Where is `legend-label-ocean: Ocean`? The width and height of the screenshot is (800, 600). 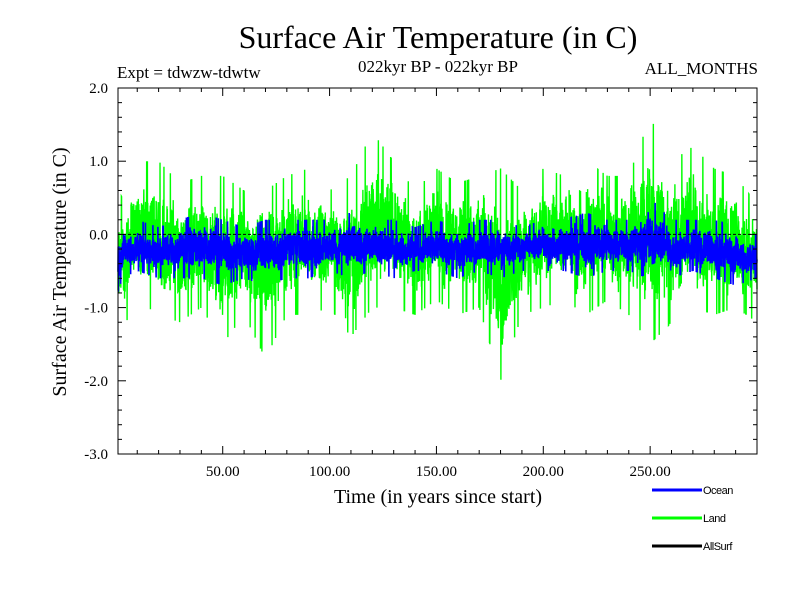 legend-label-ocean: Ocean is located at coordinates (718, 491).